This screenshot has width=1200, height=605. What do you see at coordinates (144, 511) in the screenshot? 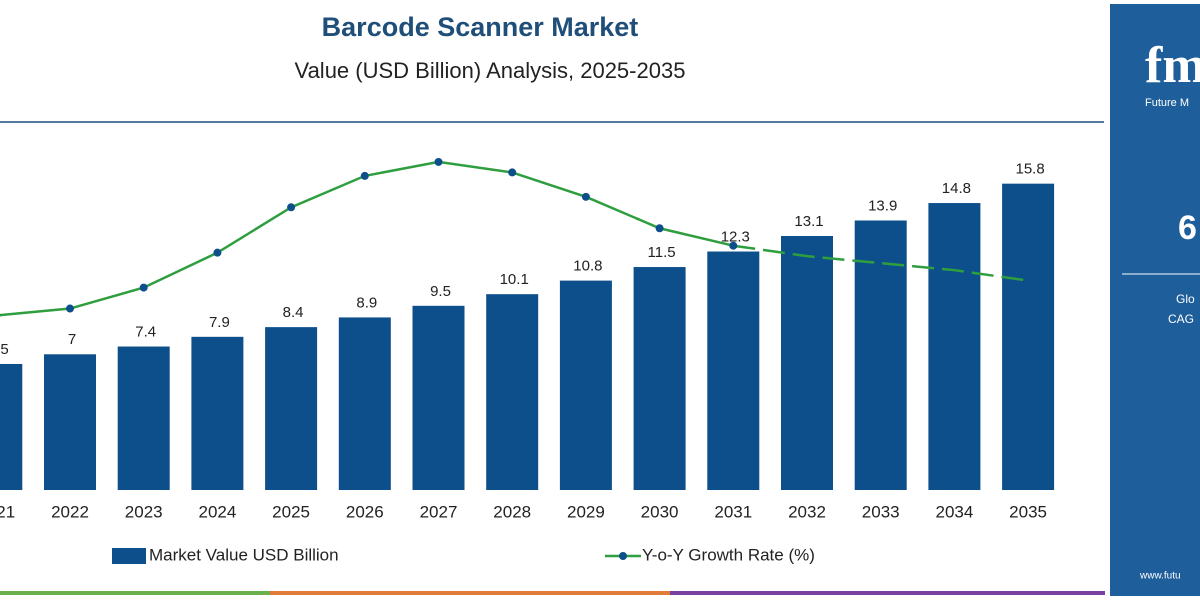
I see `x-tick-label: 2023` at bounding box center [144, 511].